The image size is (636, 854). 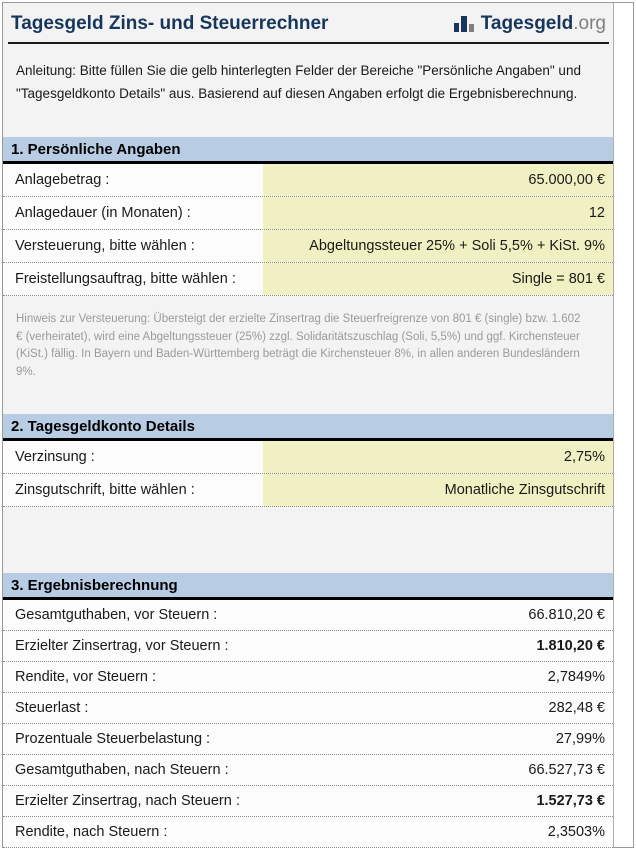 I want to click on page-title: Tagesgeld Zins- und Steuerrechner, so click(x=170, y=23).